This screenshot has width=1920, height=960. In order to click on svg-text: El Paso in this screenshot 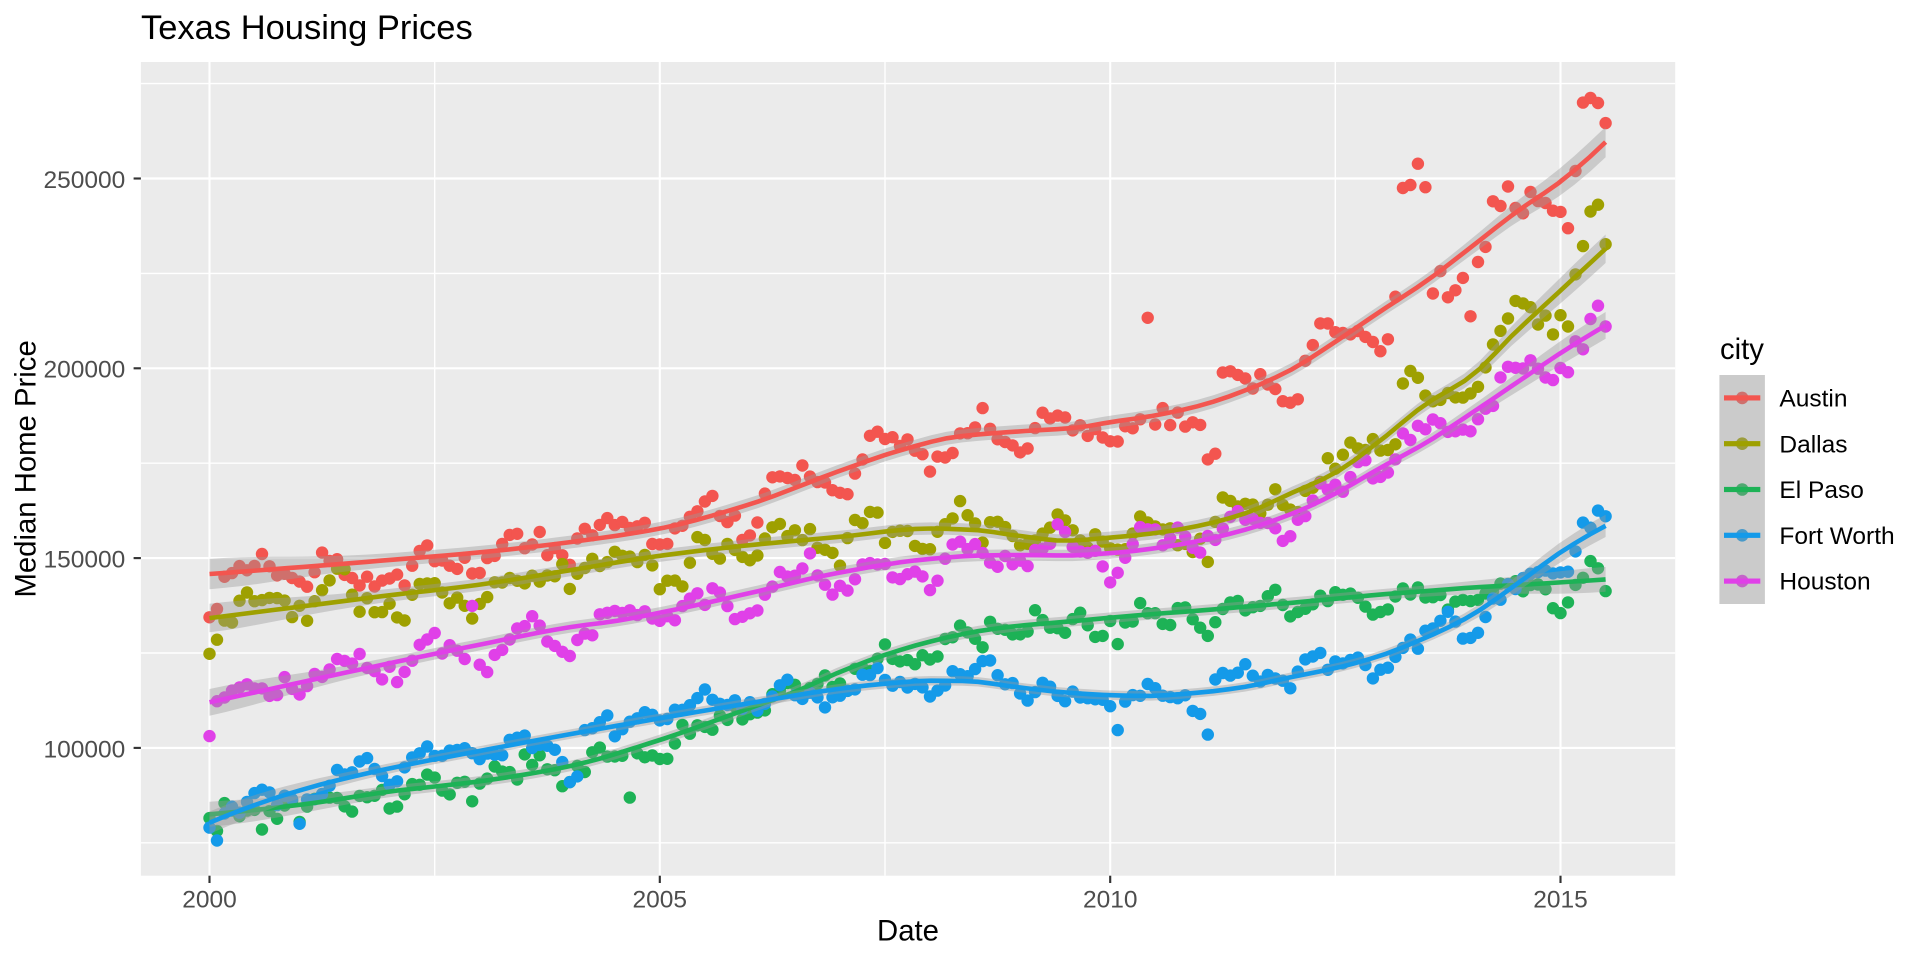, I will do `click(1821, 490)`.